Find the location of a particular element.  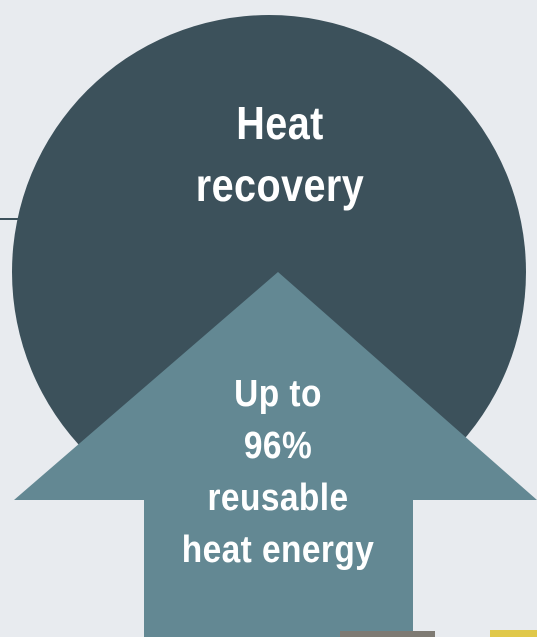

arrow-text-line-3: reusable is located at coordinates (278, 498).